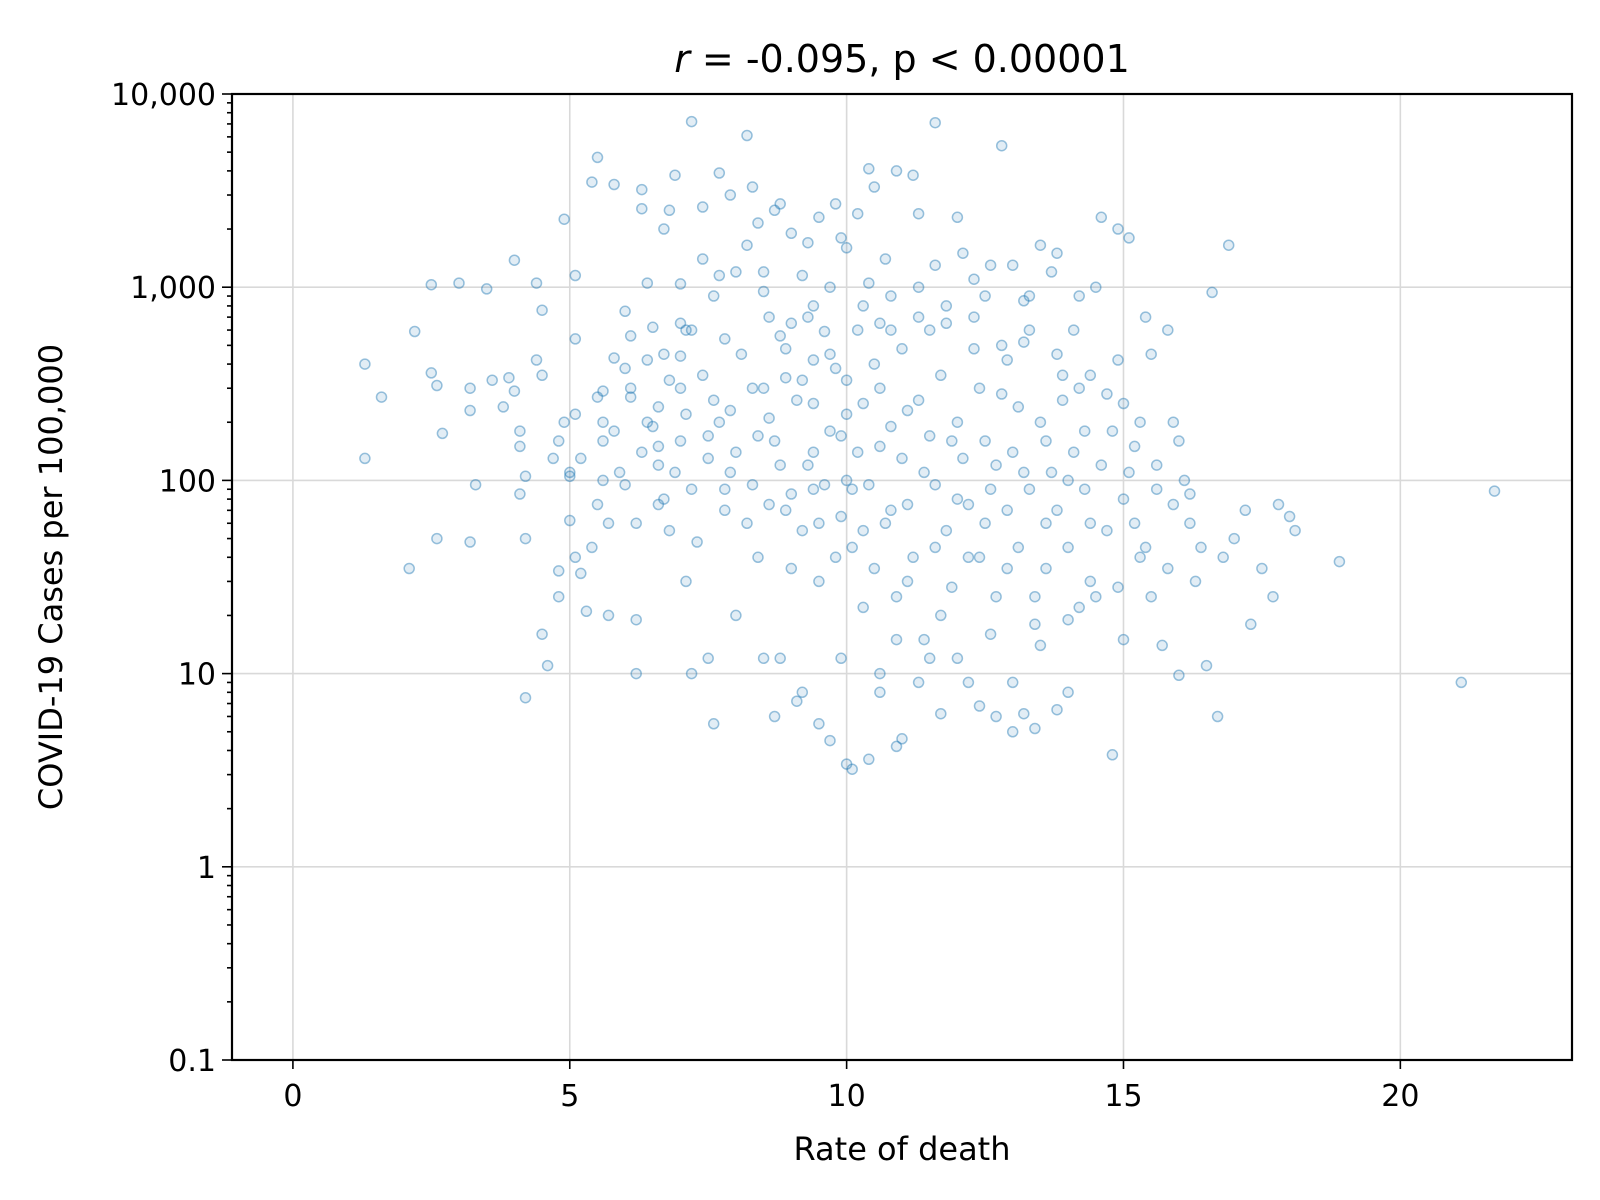 The image size is (1600, 1200). What do you see at coordinates (187, 481) in the screenshot?
I see `y-tick-label: 100` at bounding box center [187, 481].